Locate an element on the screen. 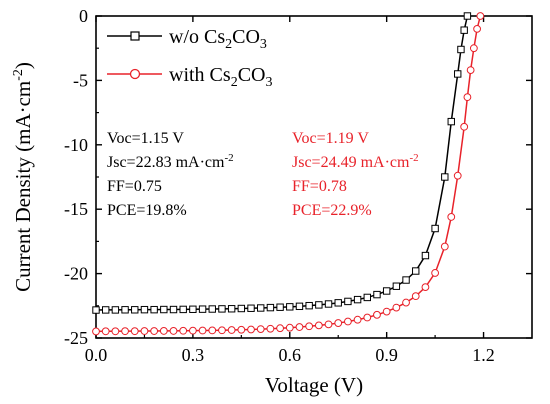  ann-right-ff: FF=0.78 is located at coordinates (319, 186).